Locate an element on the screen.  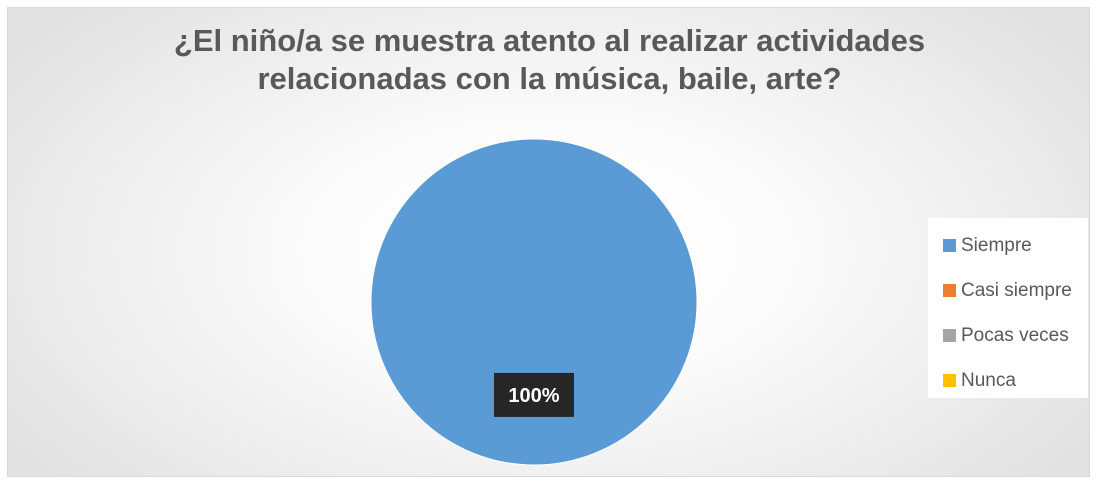
legend-item-casi-siempre: Casi siempre is located at coordinates (1008, 290).